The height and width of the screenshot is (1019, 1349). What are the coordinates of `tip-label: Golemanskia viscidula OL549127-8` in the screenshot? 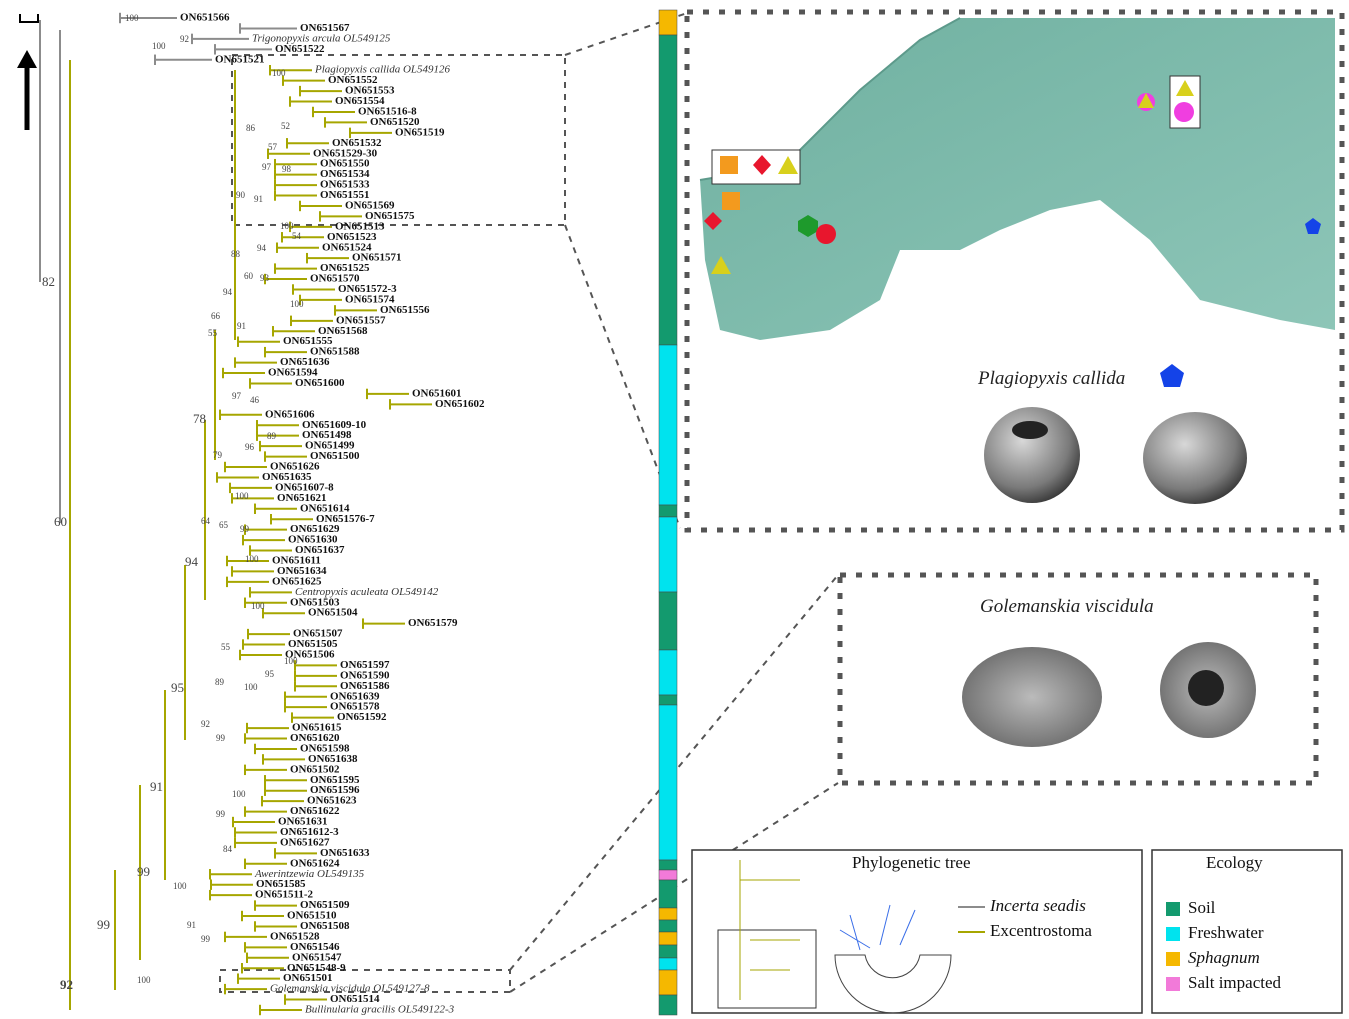 It's located at (350, 989).